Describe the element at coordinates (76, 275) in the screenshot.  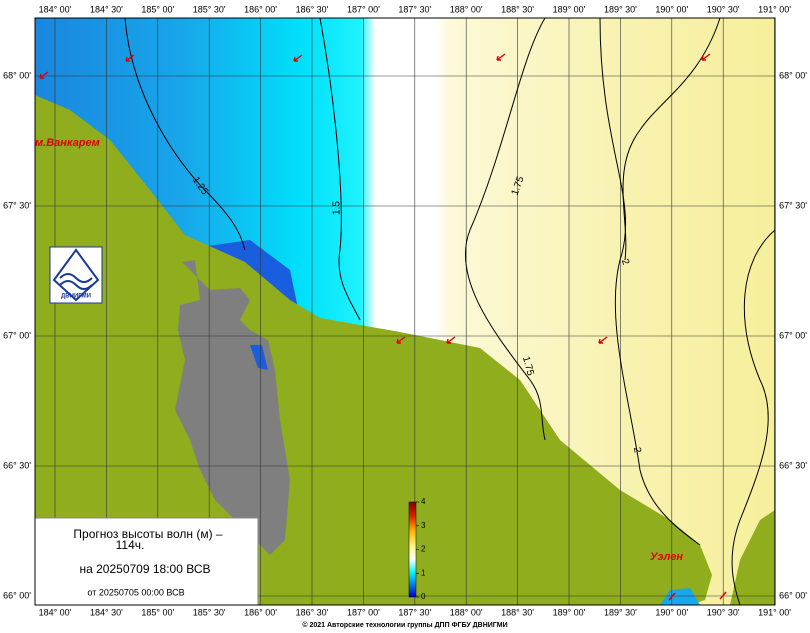
I see `logo: ДВНИГМИ` at that location.